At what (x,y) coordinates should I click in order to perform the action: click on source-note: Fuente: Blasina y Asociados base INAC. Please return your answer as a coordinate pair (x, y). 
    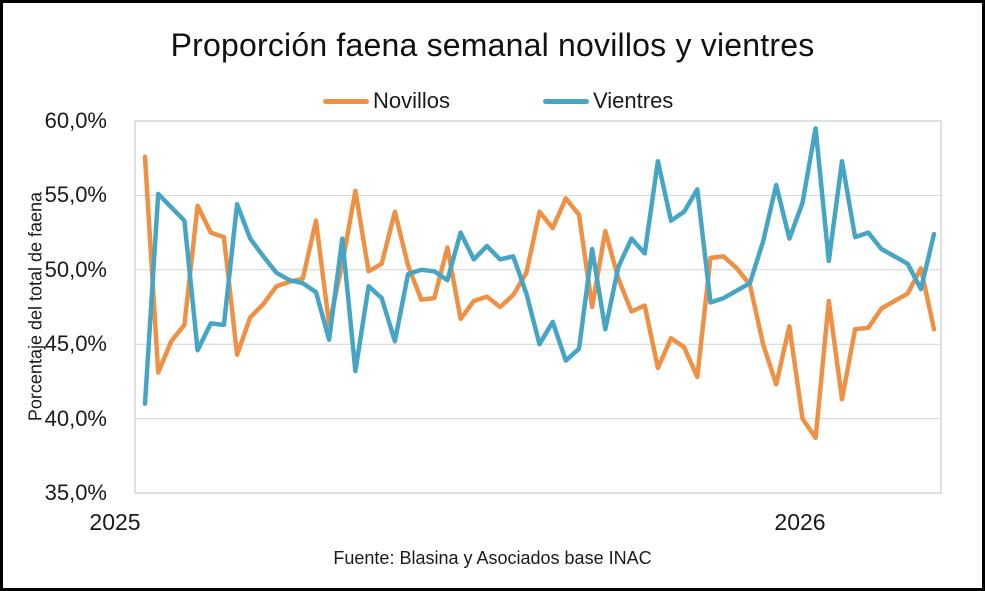
    Looking at the image, I should click on (492, 558).